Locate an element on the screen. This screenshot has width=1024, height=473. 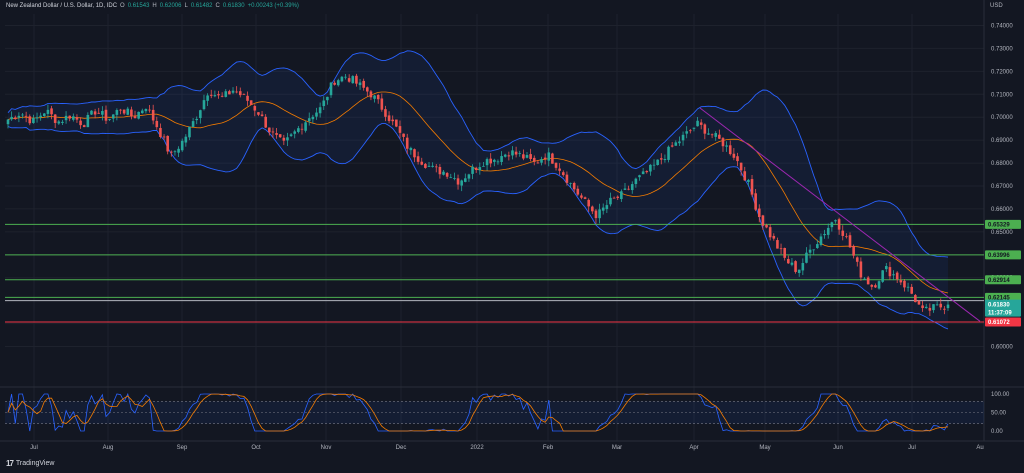
resistance-3-tag is located at coordinates (1003, 280).